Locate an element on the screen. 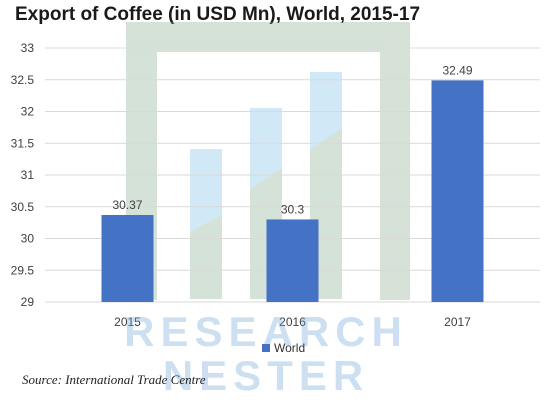 This screenshot has height=400, width=553. y-tick-label: 31 is located at coordinates (28, 175).